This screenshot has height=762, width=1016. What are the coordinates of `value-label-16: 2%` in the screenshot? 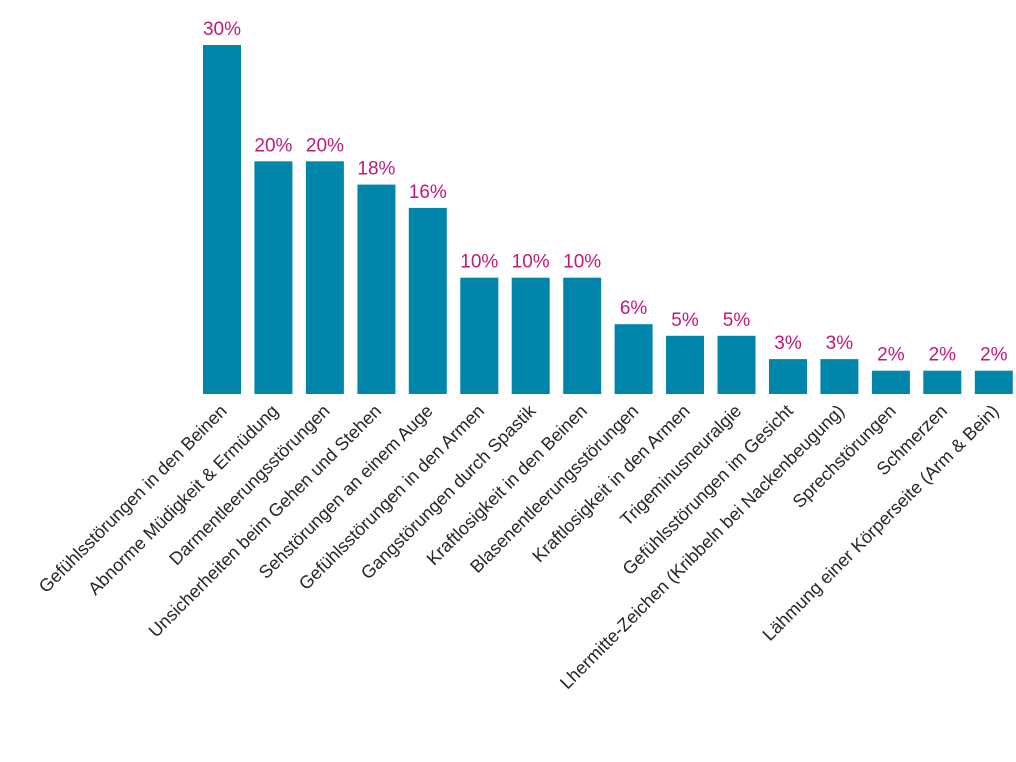 It's located at (994, 355).